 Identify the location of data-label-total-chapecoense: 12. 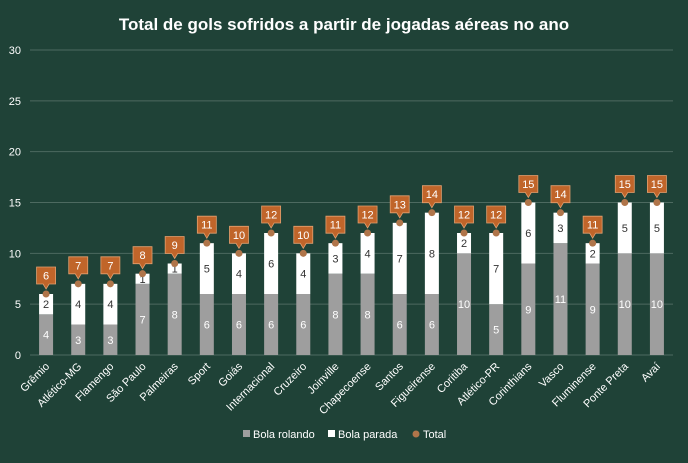
(367, 216).